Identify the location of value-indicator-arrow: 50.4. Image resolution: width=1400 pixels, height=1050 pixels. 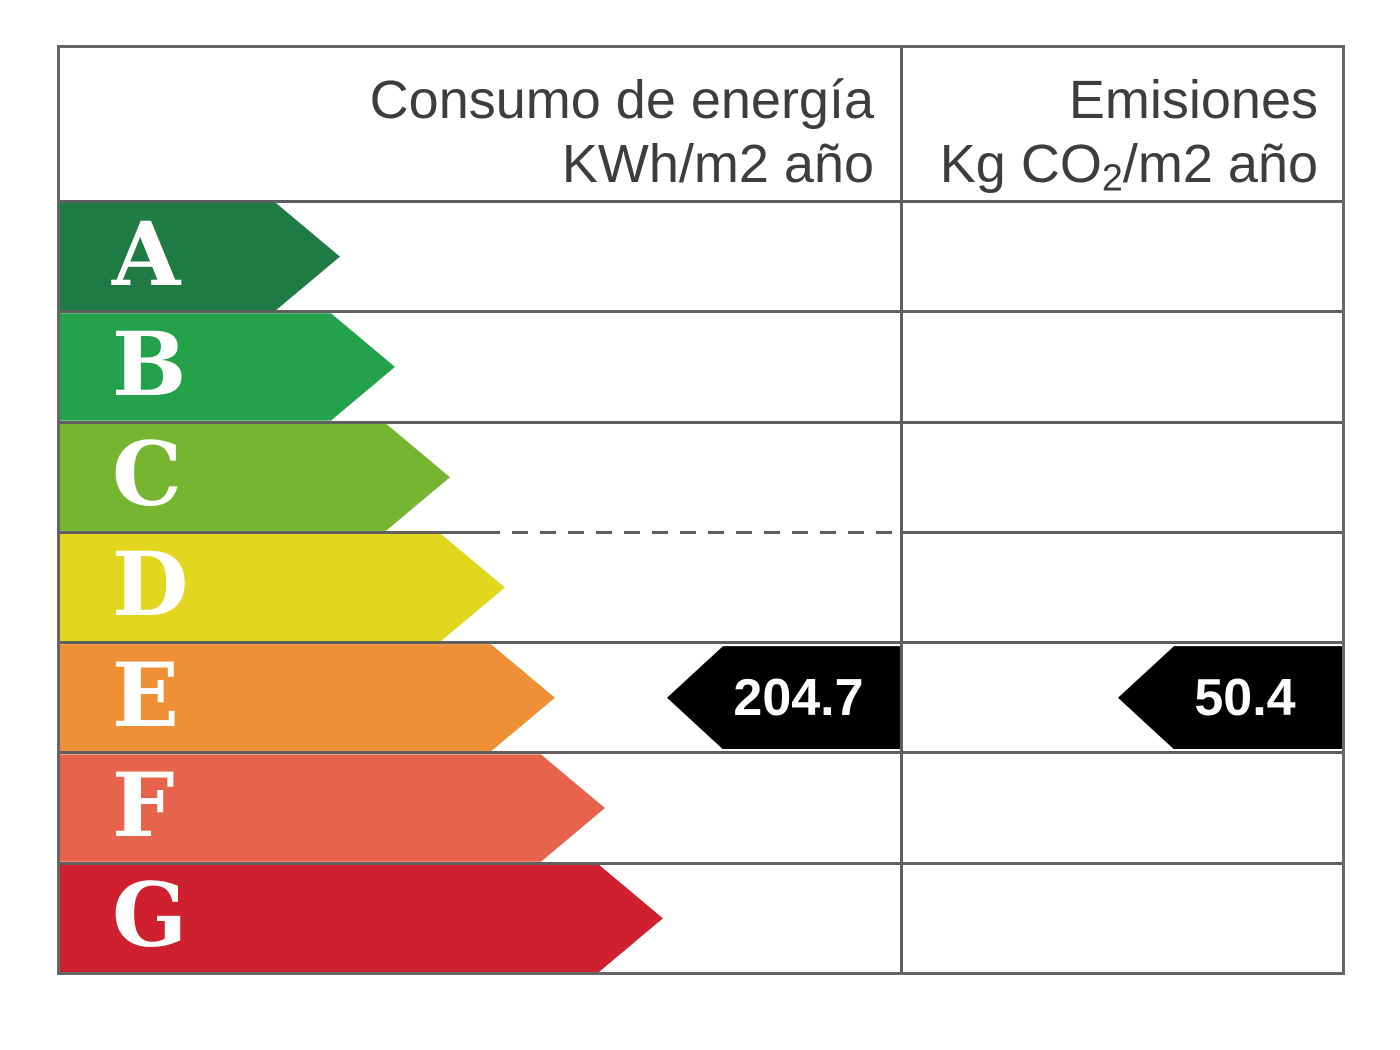
(1230, 698).